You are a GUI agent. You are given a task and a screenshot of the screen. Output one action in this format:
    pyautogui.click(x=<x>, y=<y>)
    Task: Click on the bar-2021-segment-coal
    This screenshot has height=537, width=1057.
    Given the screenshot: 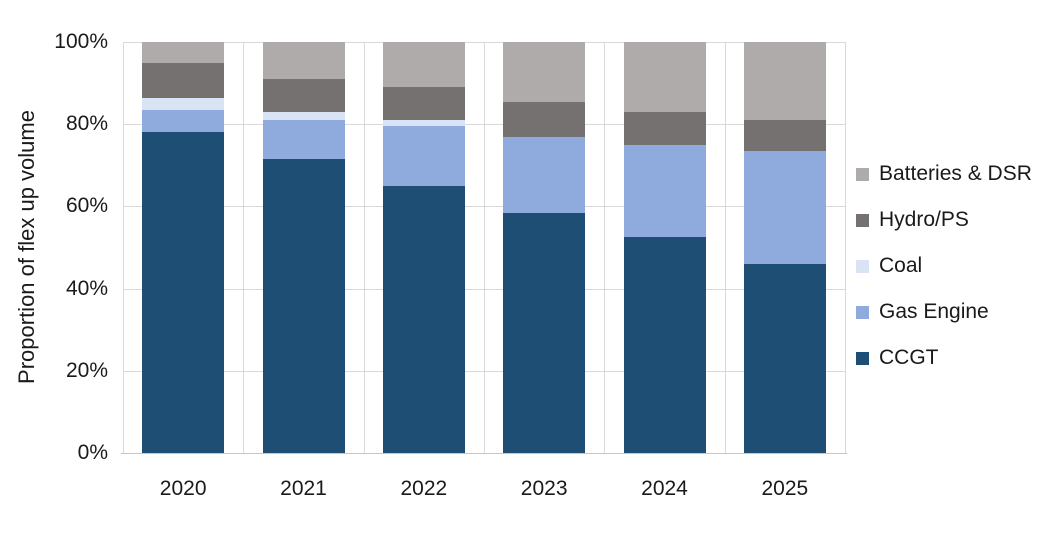 What is the action you would take?
    pyautogui.click(x=303, y=116)
    